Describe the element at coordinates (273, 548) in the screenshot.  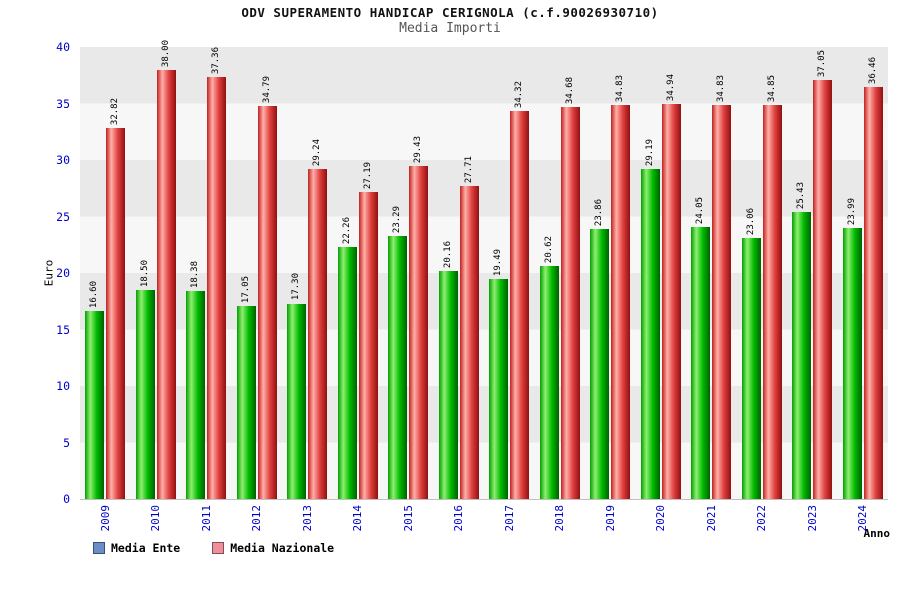
I see `legend-item-media-nazionale: Media Nazionale` at that location.